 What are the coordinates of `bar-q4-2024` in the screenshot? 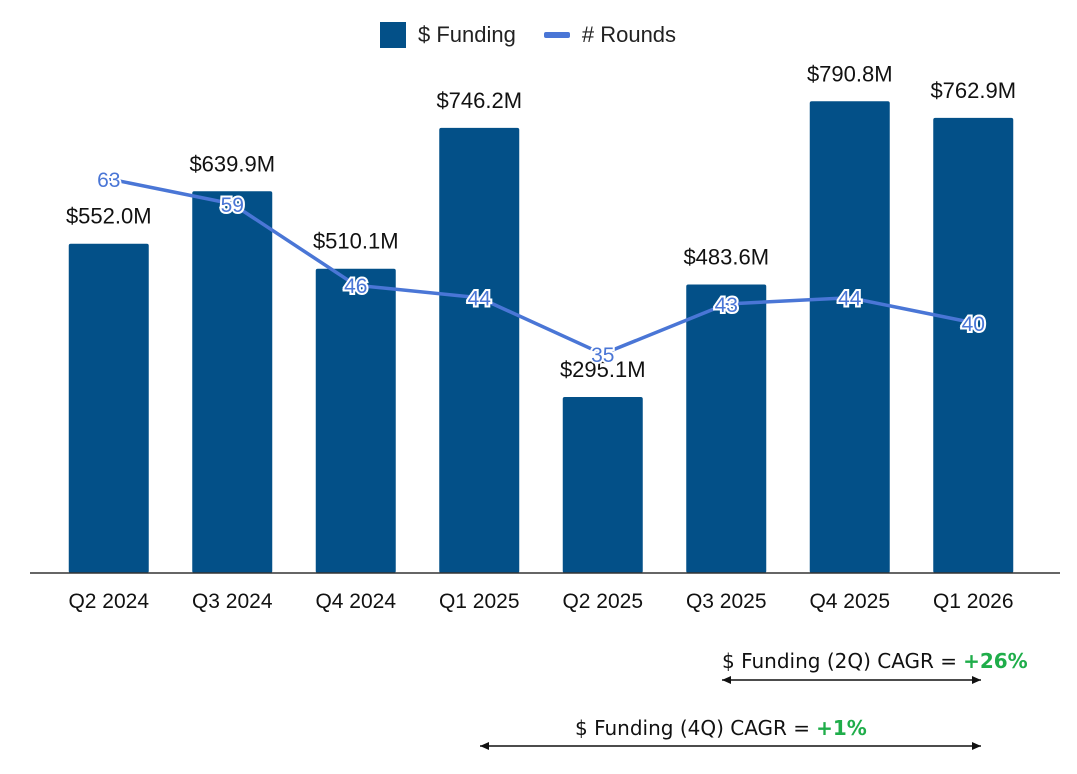 It's located at (355, 420).